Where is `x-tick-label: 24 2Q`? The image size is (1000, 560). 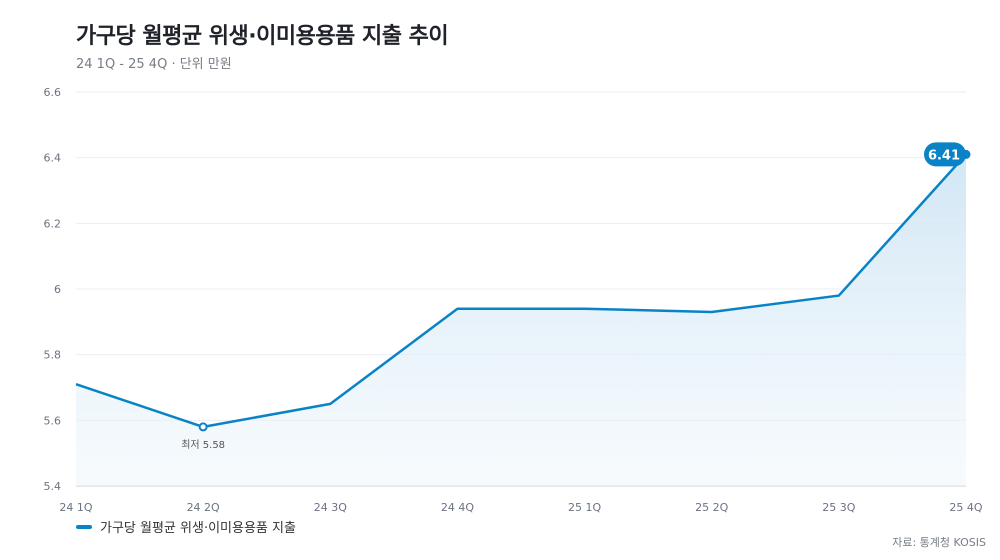 x-tick-label: 24 2Q is located at coordinates (203, 507).